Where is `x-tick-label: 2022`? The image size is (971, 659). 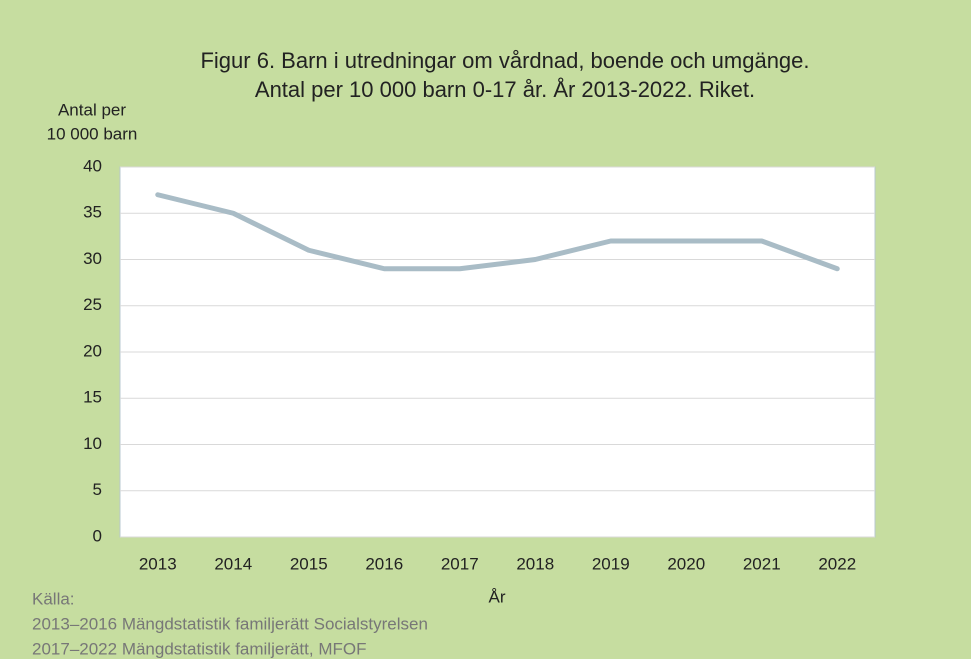 x-tick-label: 2022 is located at coordinates (837, 563).